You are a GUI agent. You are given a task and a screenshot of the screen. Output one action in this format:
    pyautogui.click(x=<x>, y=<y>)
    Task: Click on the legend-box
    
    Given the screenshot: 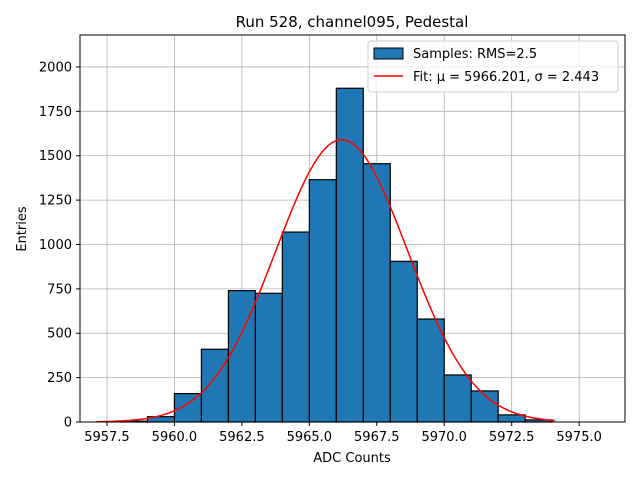 What is the action you would take?
    pyautogui.click(x=493, y=66)
    